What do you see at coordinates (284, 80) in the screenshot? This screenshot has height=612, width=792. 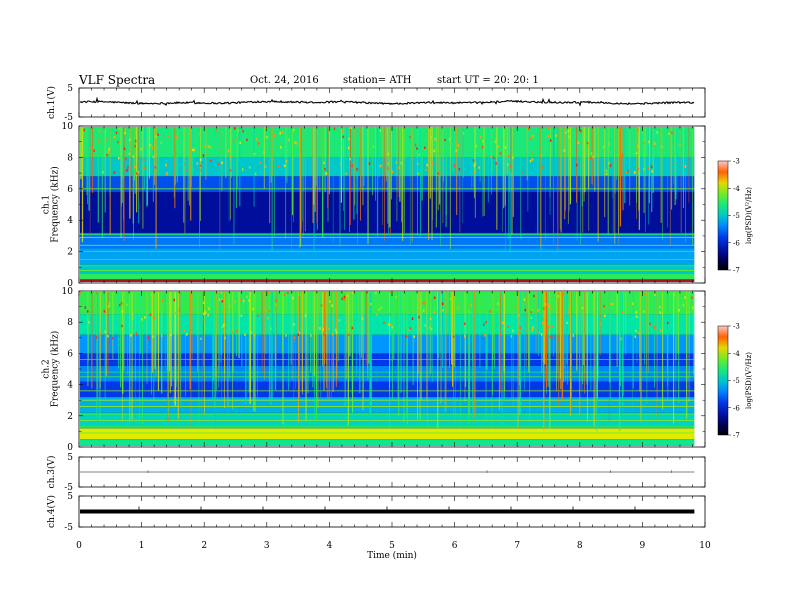 I see `date-label: Oct. 24, 2016` at bounding box center [284, 80].